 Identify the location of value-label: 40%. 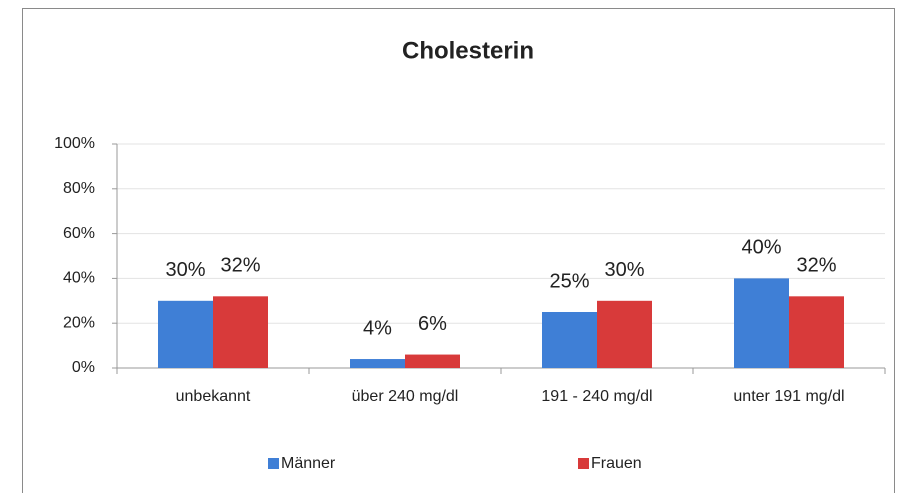
(761, 248).